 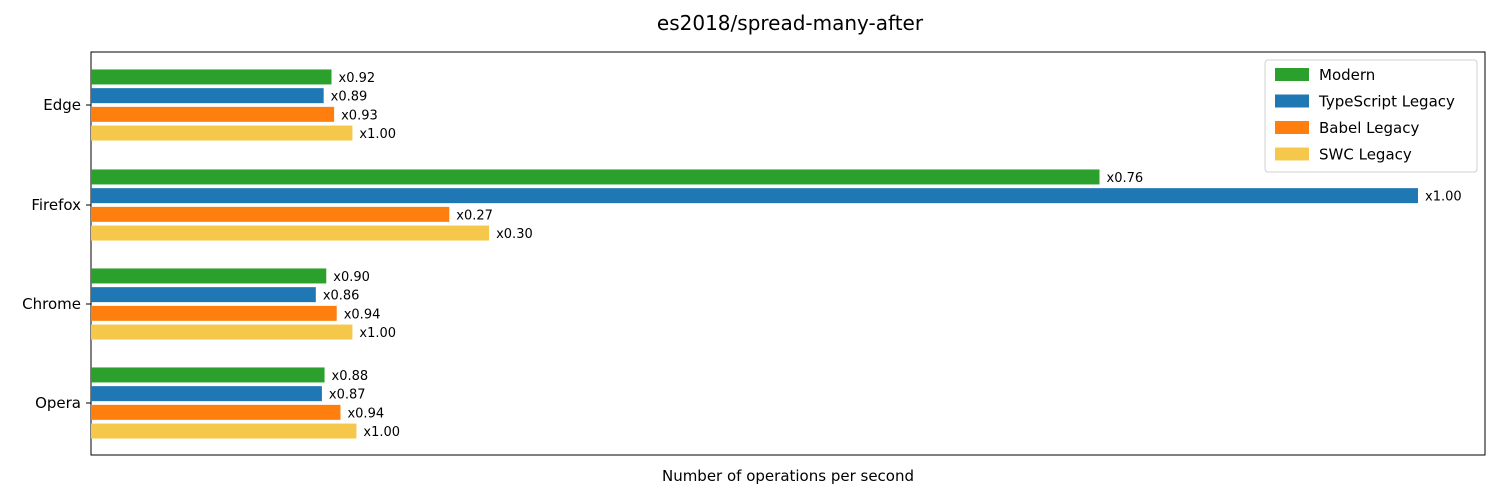 What do you see at coordinates (790, 23) in the screenshot?
I see `chart-title: es2018/spread-many-after` at bounding box center [790, 23].